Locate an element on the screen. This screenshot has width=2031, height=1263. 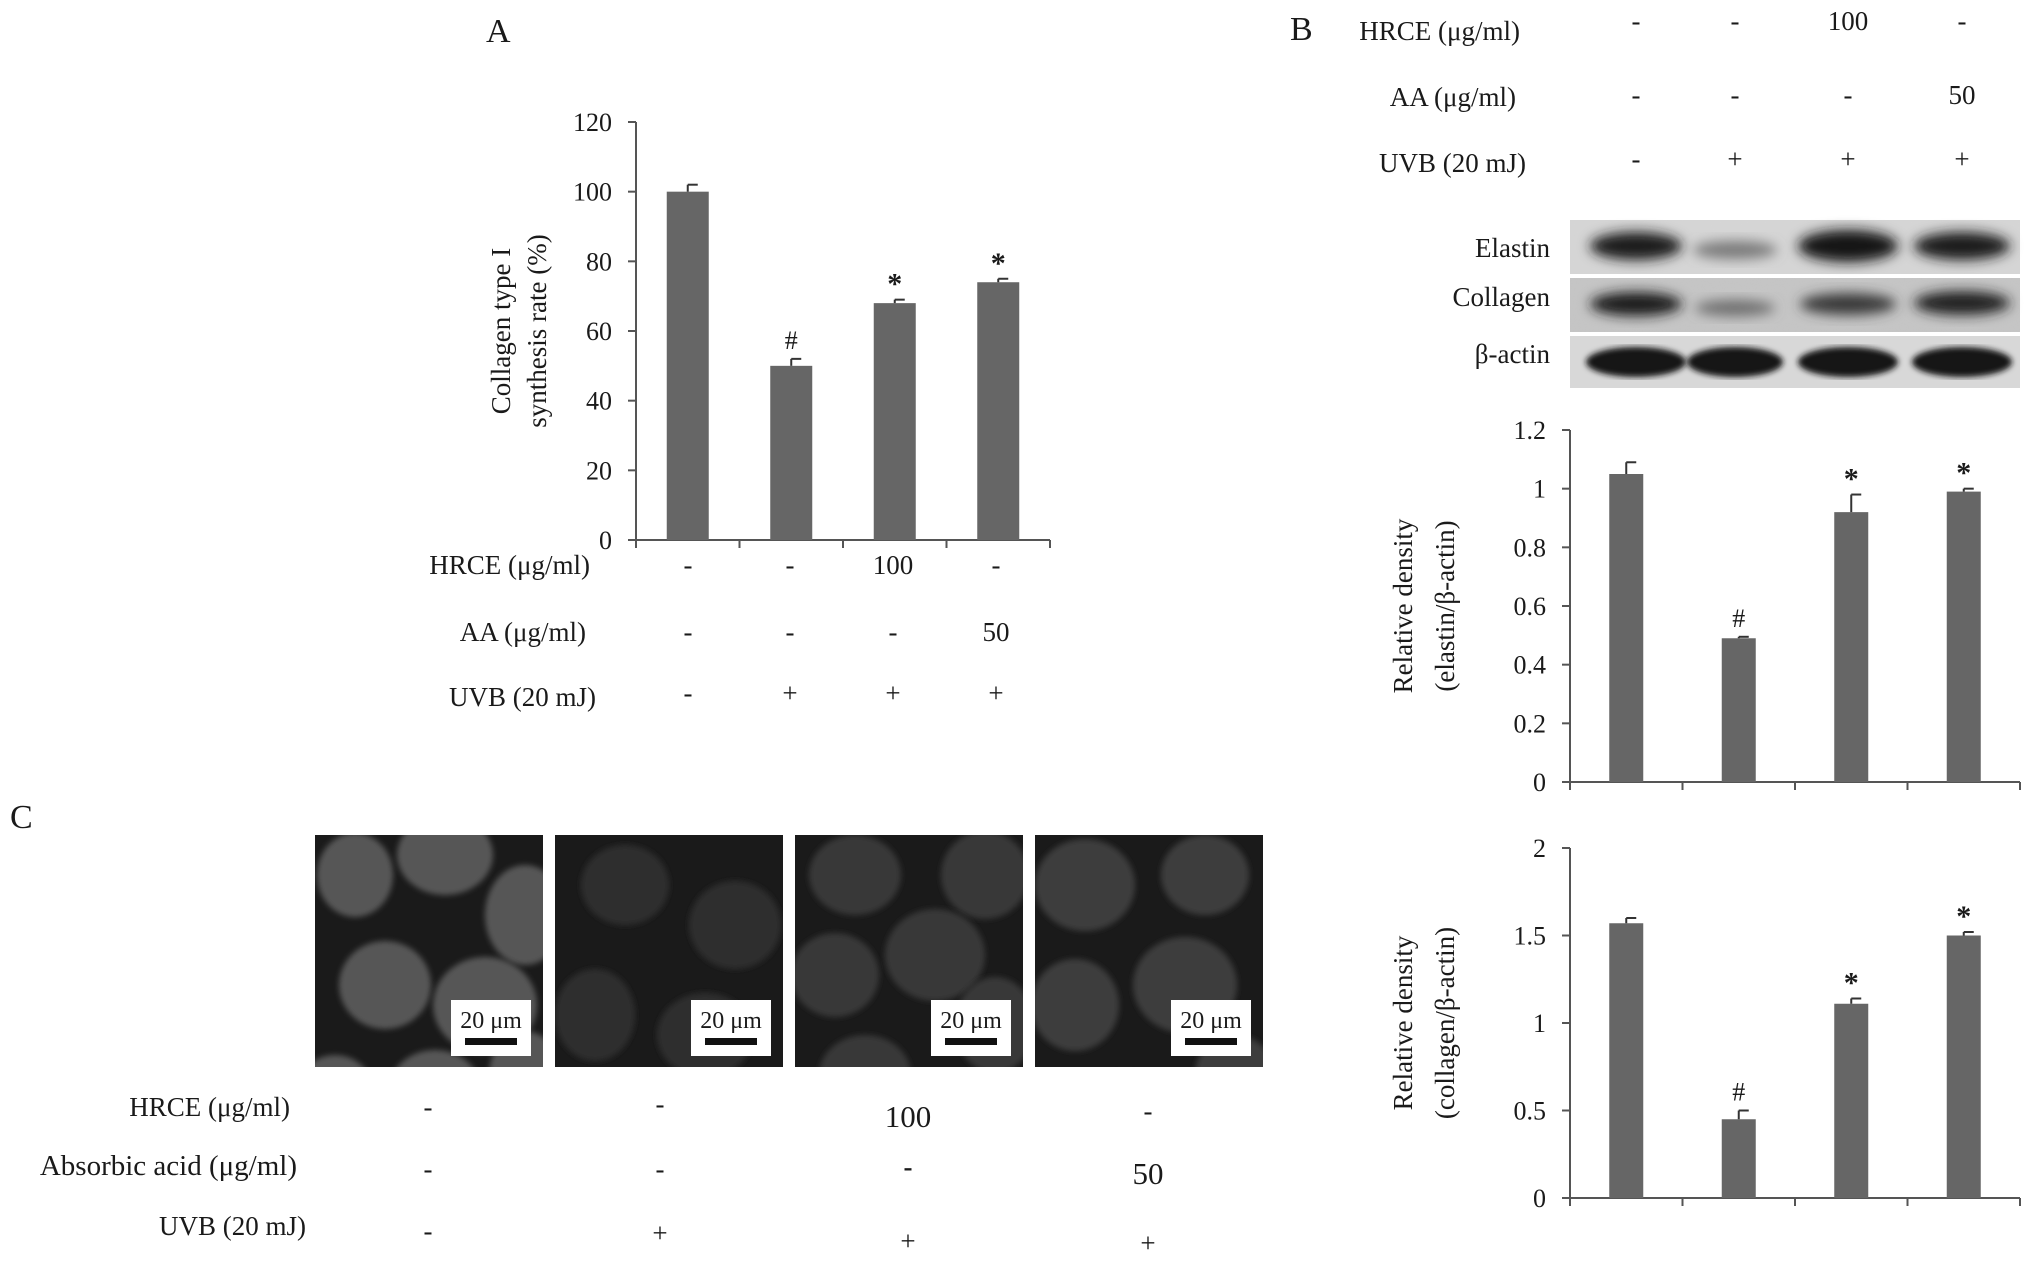
panel-c-uvb-4: + is located at coordinates (1147, 1243).